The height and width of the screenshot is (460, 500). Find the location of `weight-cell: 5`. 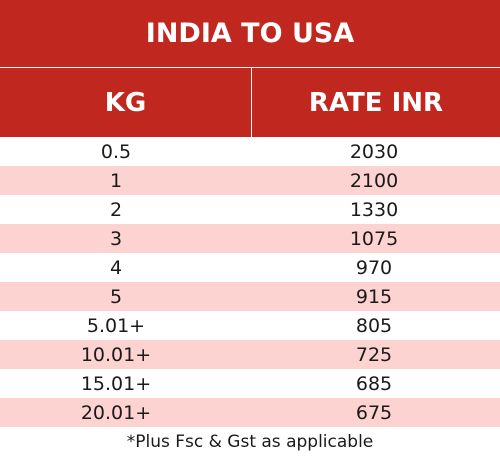

weight-cell: 5 is located at coordinates (116, 296).